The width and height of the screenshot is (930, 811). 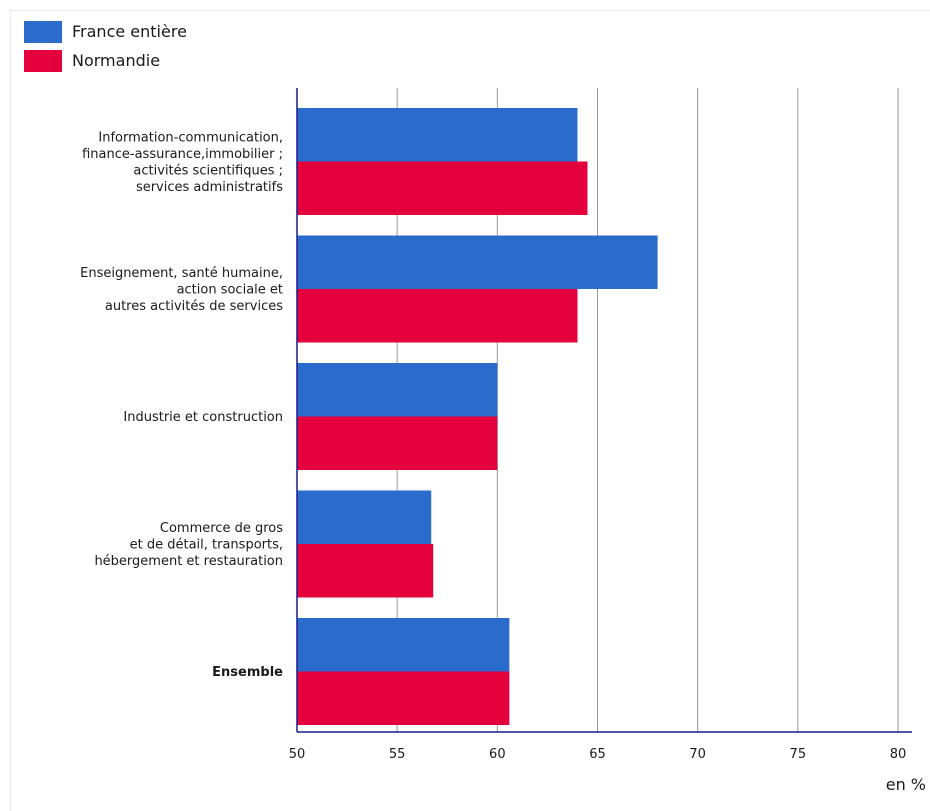 I want to click on x-tick-label: 60, so click(x=497, y=754).